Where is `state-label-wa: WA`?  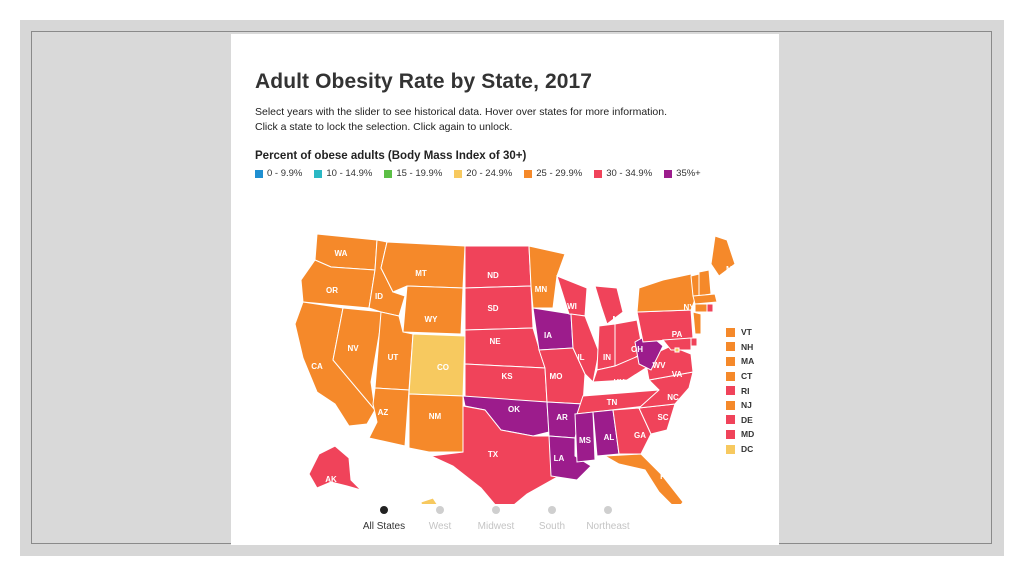
state-label-wa: WA is located at coordinates (341, 253).